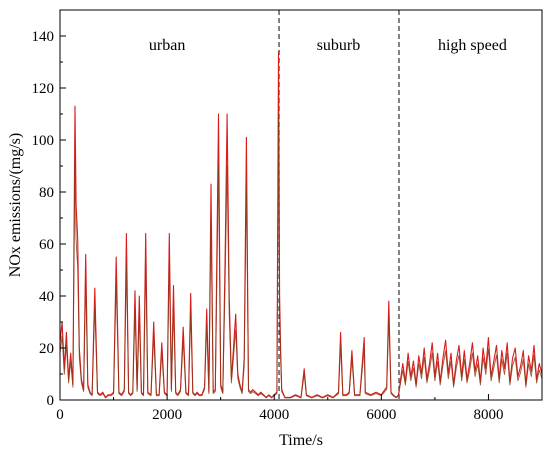 The height and width of the screenshot is (453, 550). What do you see at coordinates (46, 245) in the screenshot?
I see `y-tick-label: 60` at bounding box center [46, 245].